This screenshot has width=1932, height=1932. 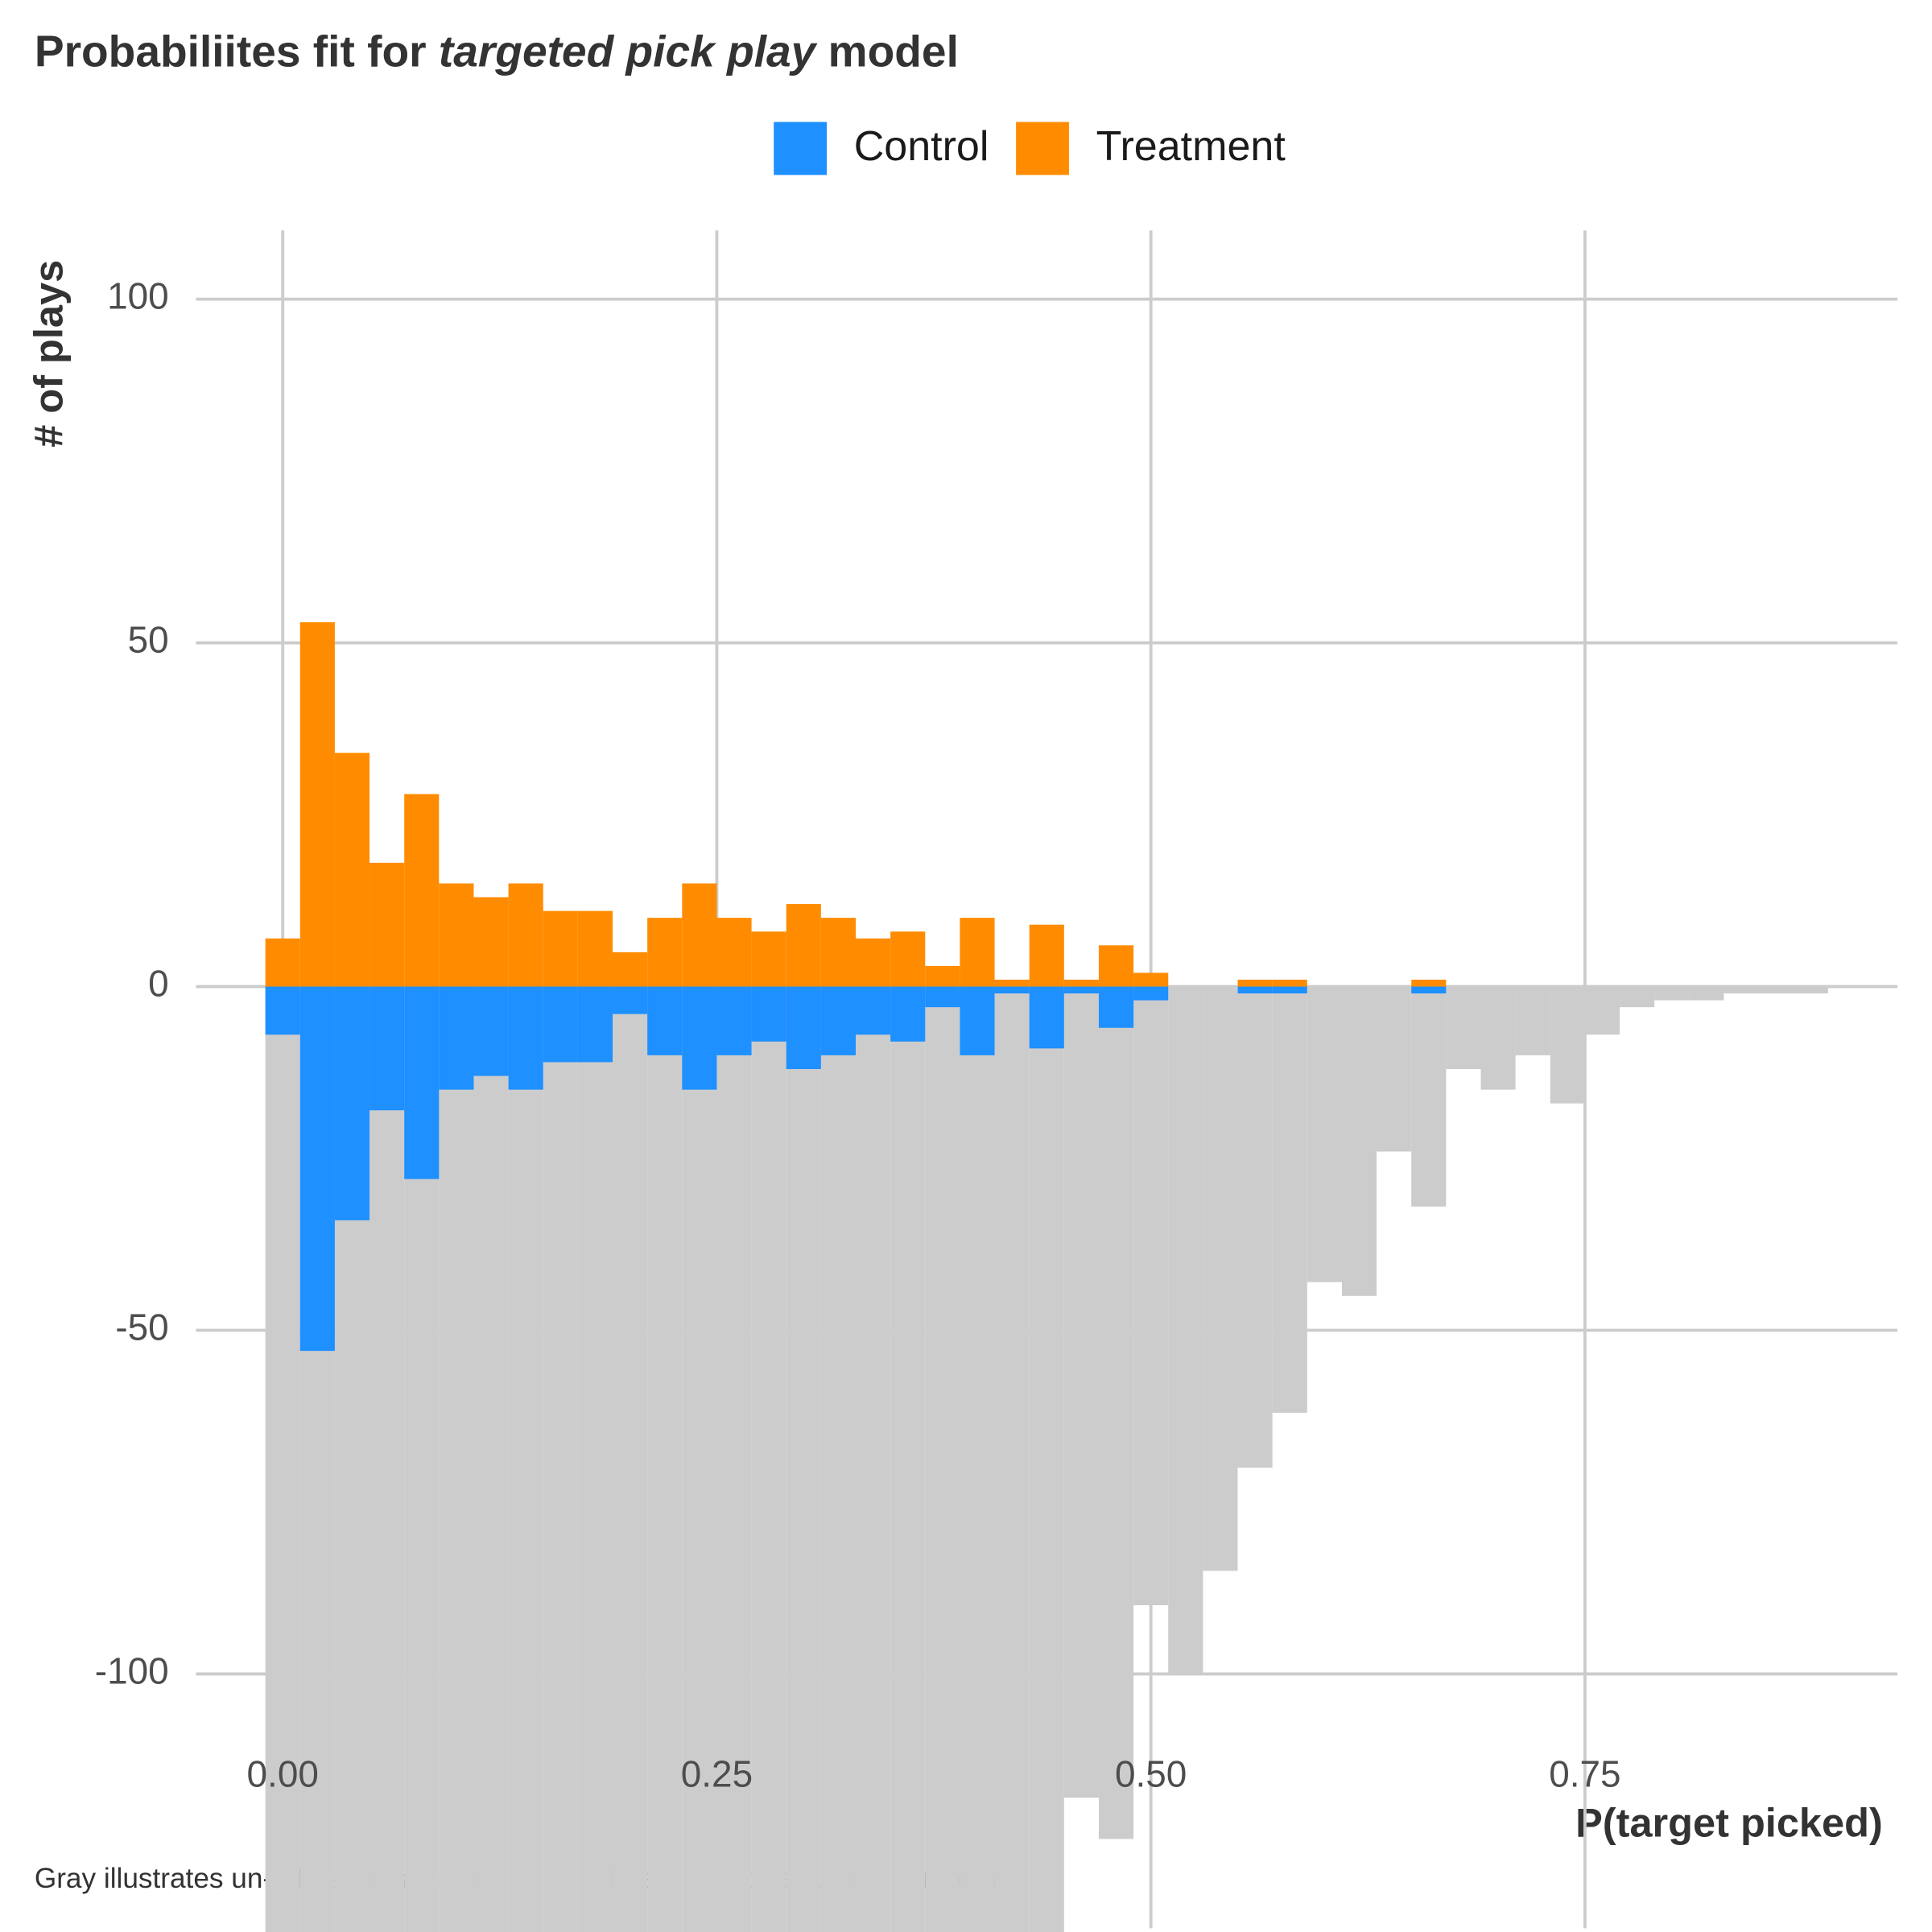 I want to click on y-tick-label: 50, so click(x=148, y=640).